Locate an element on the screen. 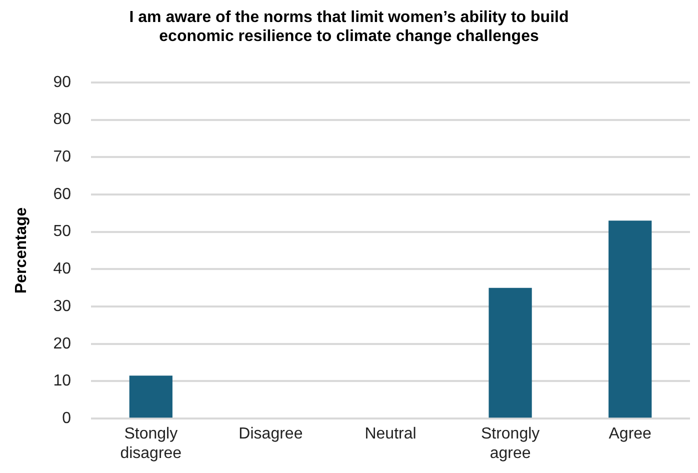 The width and height of the screenshot is (698, 473). x-tick-label: Strongly agree is located at coordinates (510, 444).